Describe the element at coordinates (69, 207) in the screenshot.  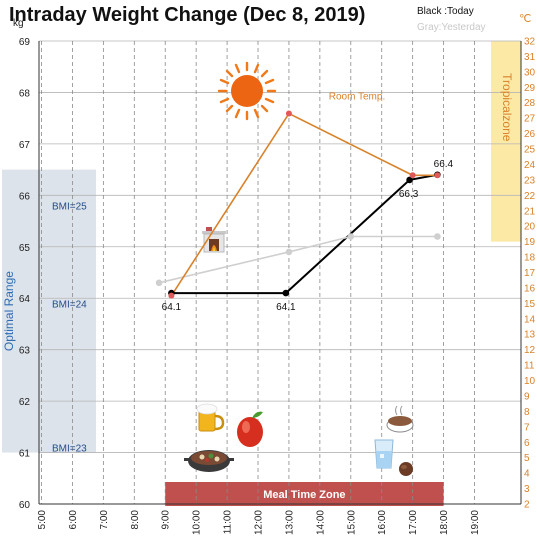
I see `bmi-label: BMI=25` at that location.